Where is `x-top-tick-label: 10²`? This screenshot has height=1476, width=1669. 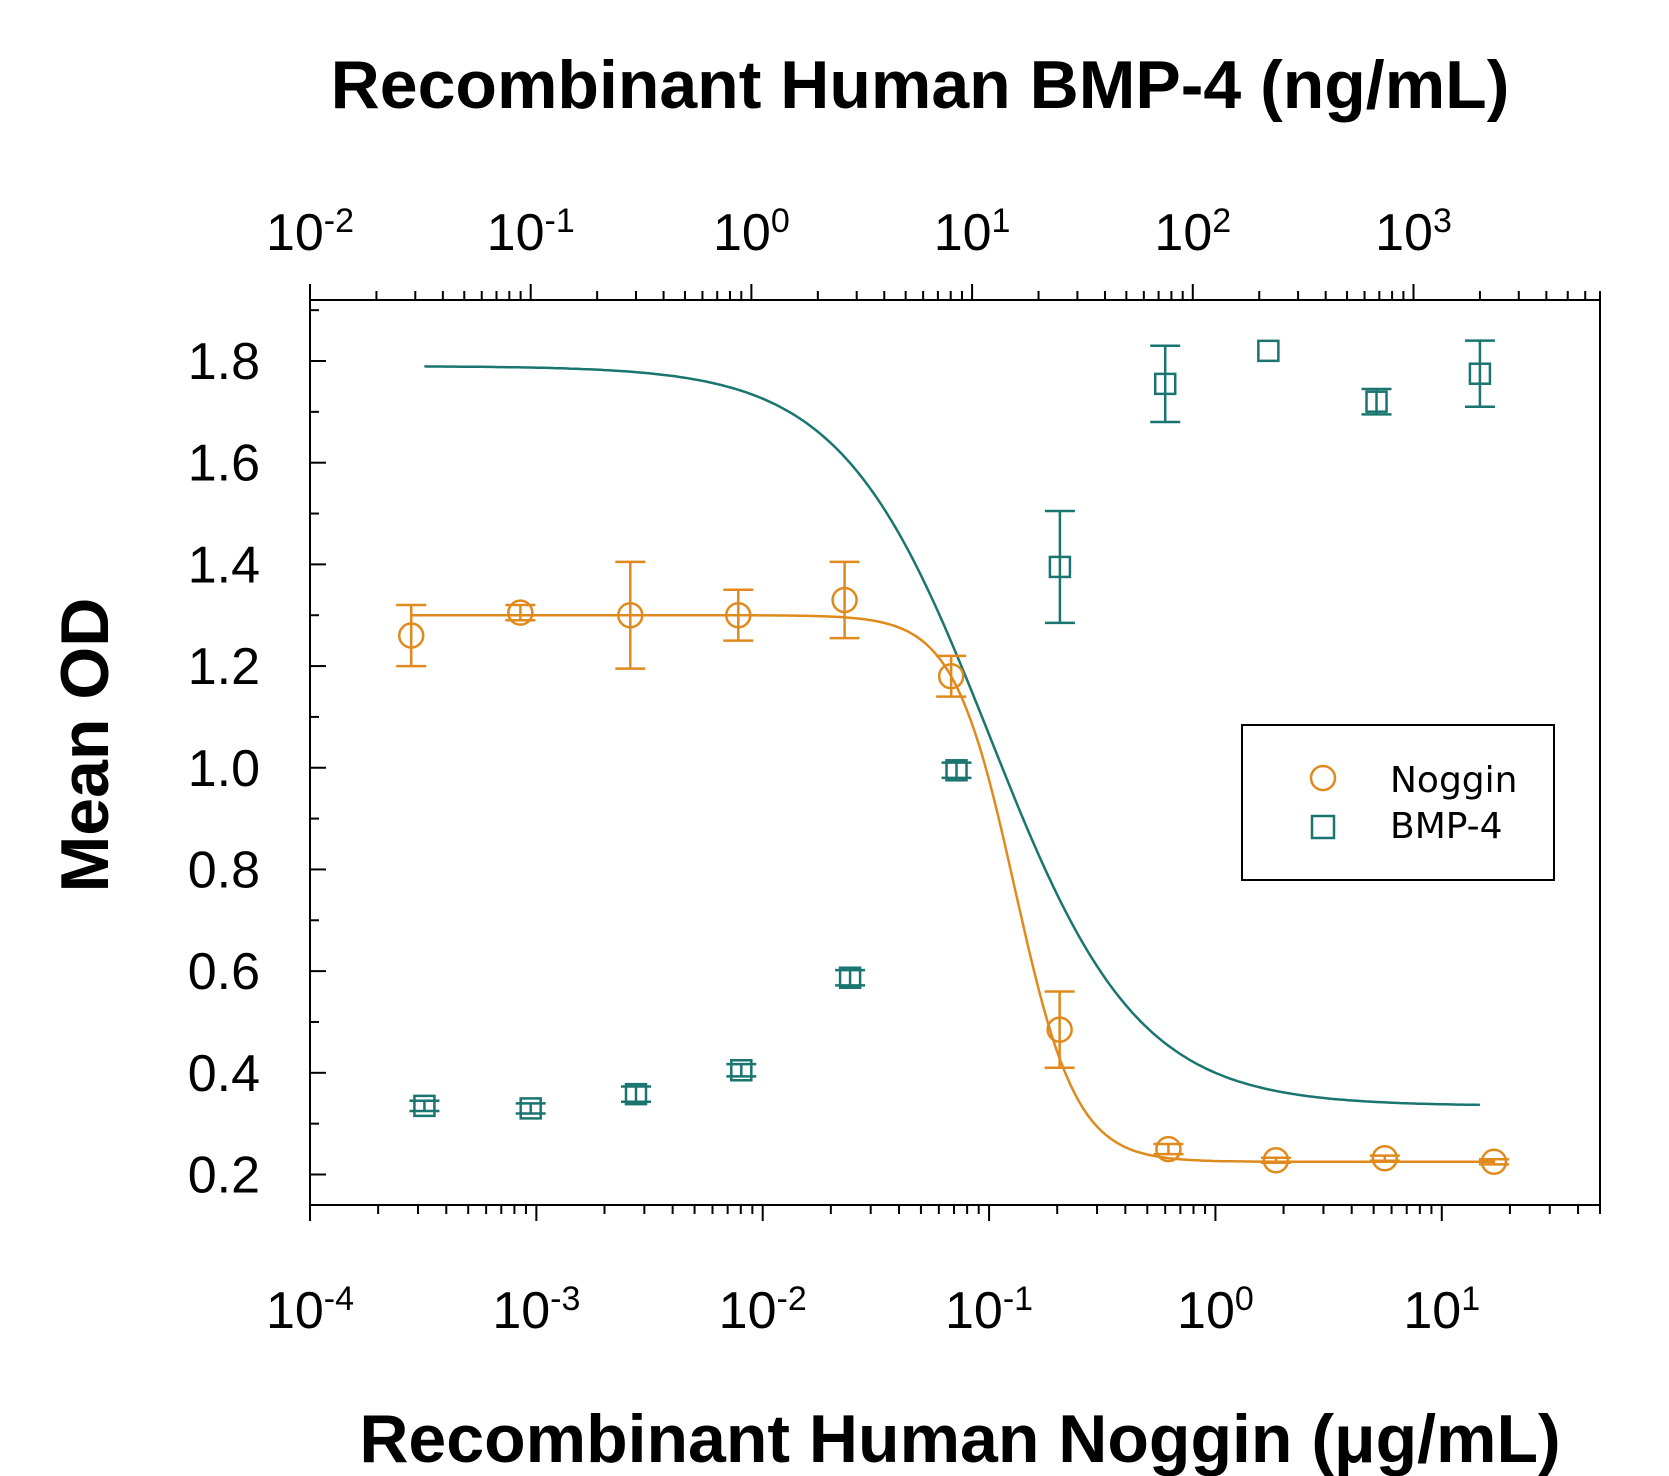 x-top-tick-label: 10² is located at coordinates (1192, 232).